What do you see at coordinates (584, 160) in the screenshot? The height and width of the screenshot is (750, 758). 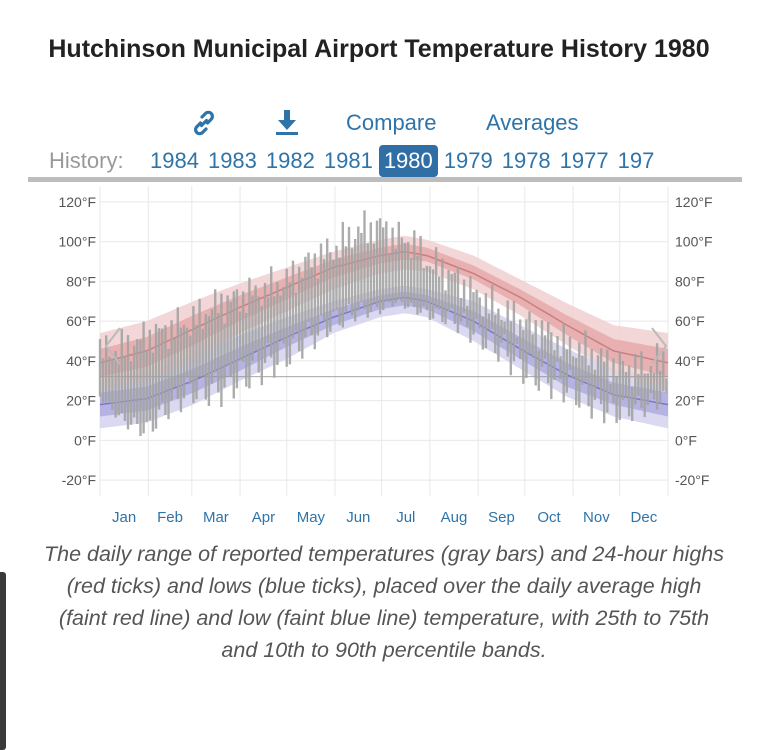 I see `year-link-1977: 1977` at bounding box center [584, 160].